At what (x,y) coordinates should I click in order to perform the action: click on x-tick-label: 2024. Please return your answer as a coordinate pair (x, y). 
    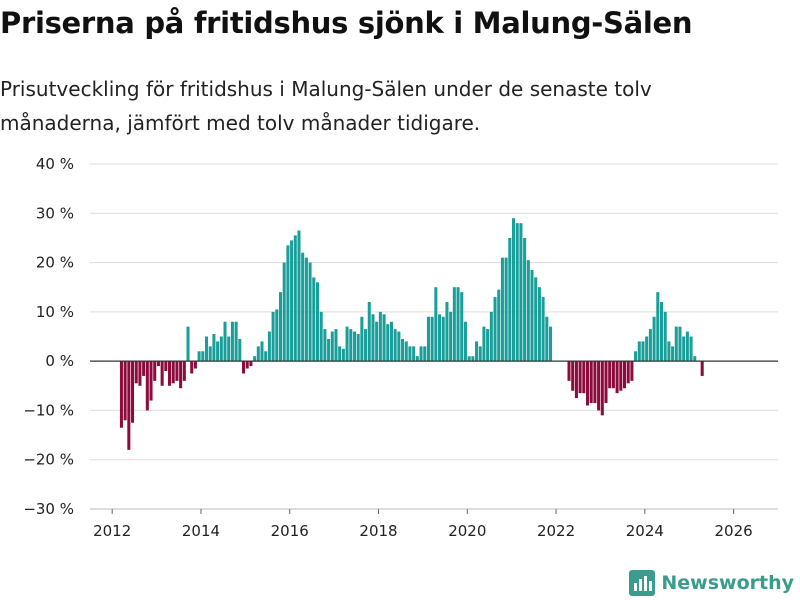
    Looking at the image, I should click on (645, 531).